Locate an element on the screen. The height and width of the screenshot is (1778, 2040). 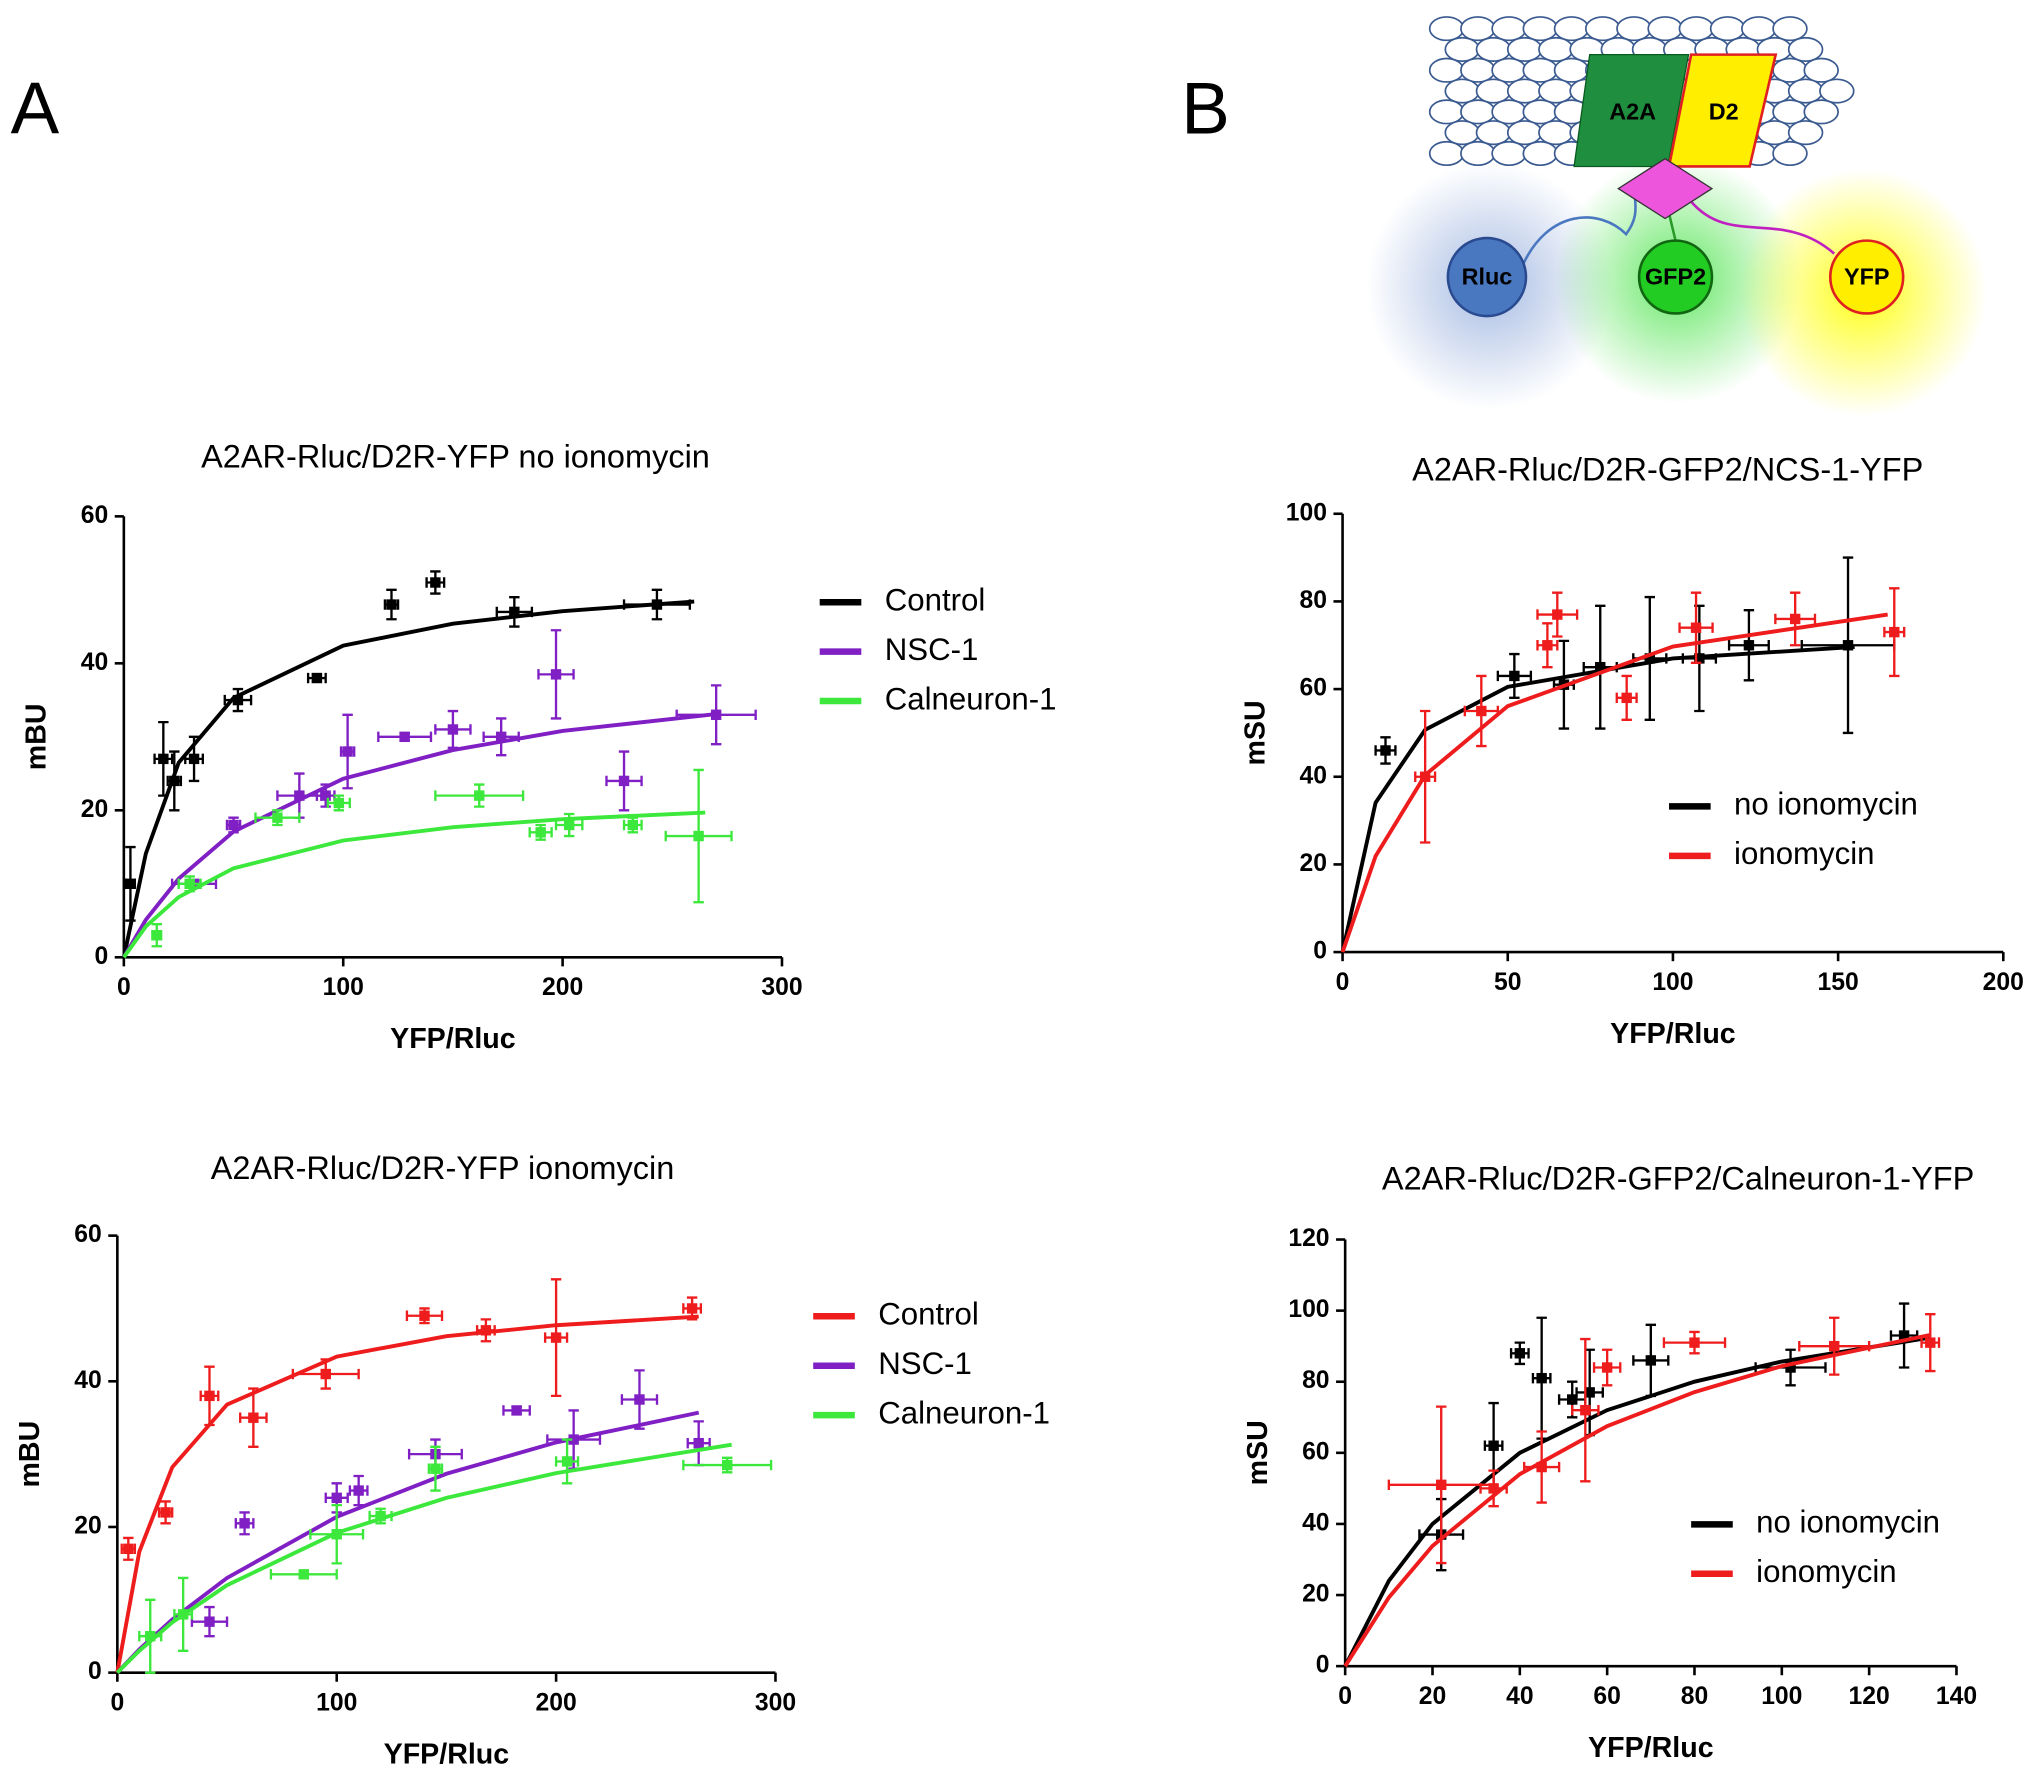
panel-label: A is located at coordinates (35, 109).